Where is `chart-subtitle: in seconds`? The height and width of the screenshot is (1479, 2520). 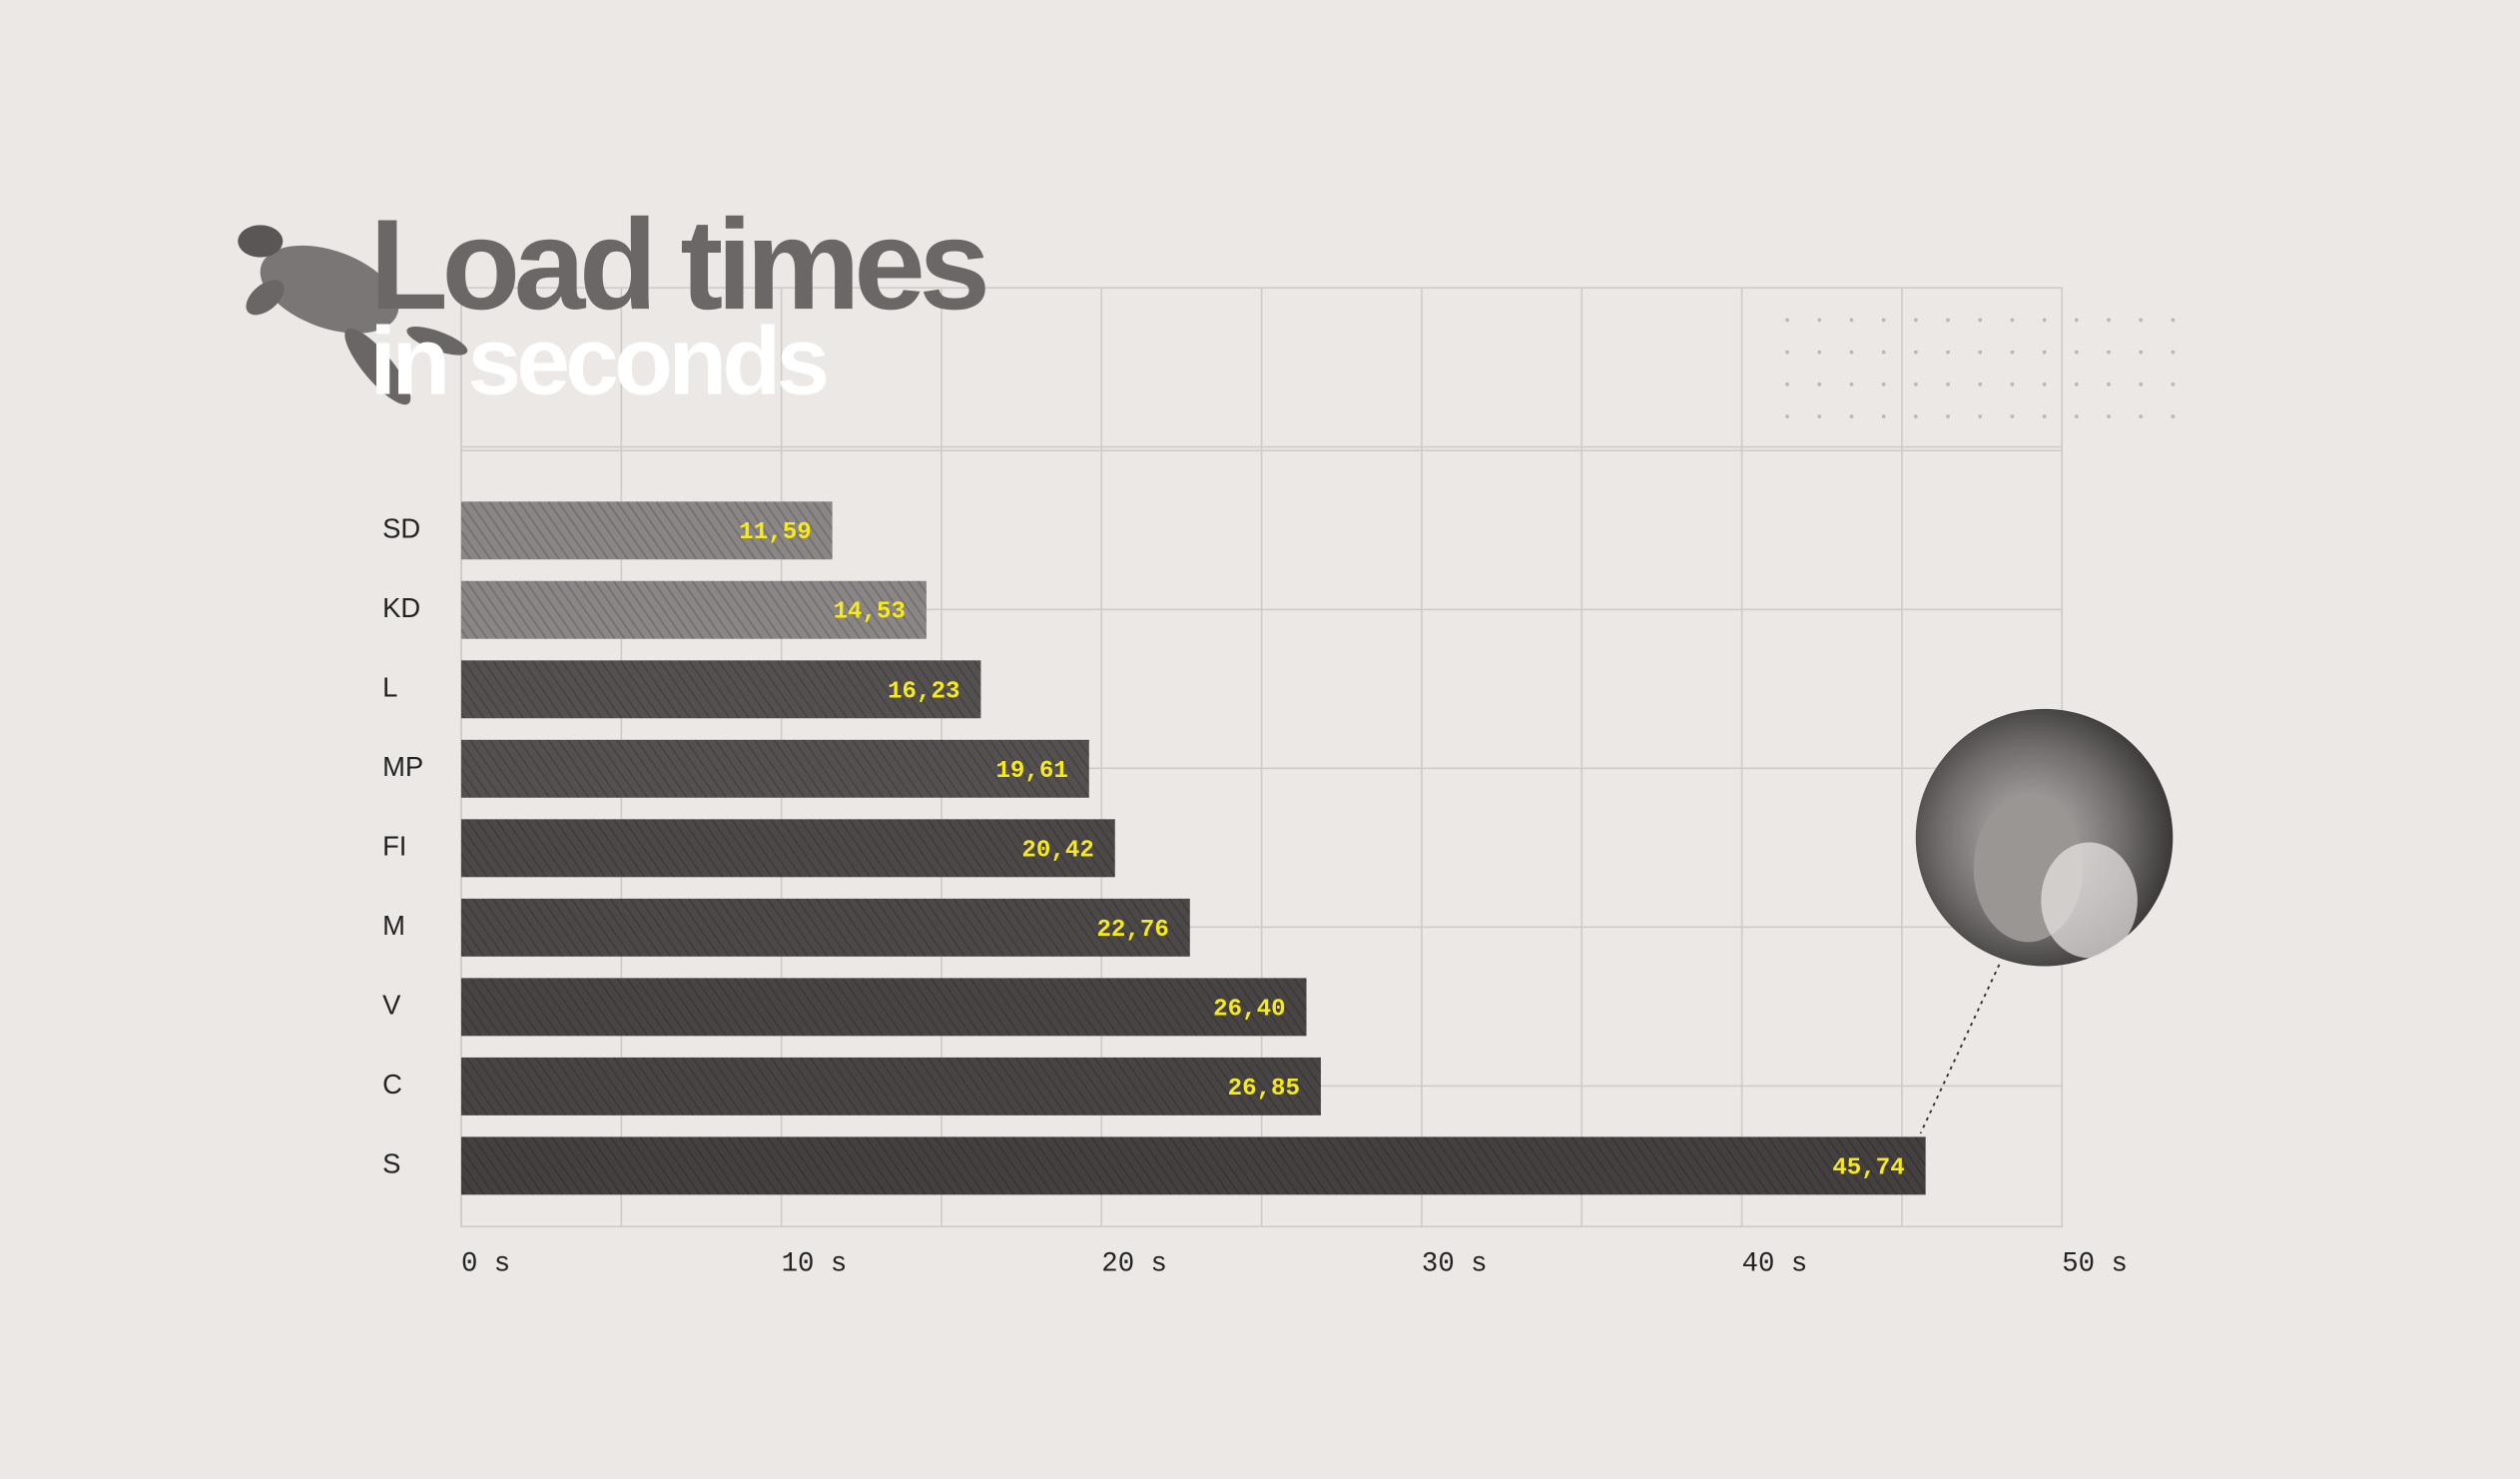
chart-subtitle: in seconds is located at coordinates (597, 361).